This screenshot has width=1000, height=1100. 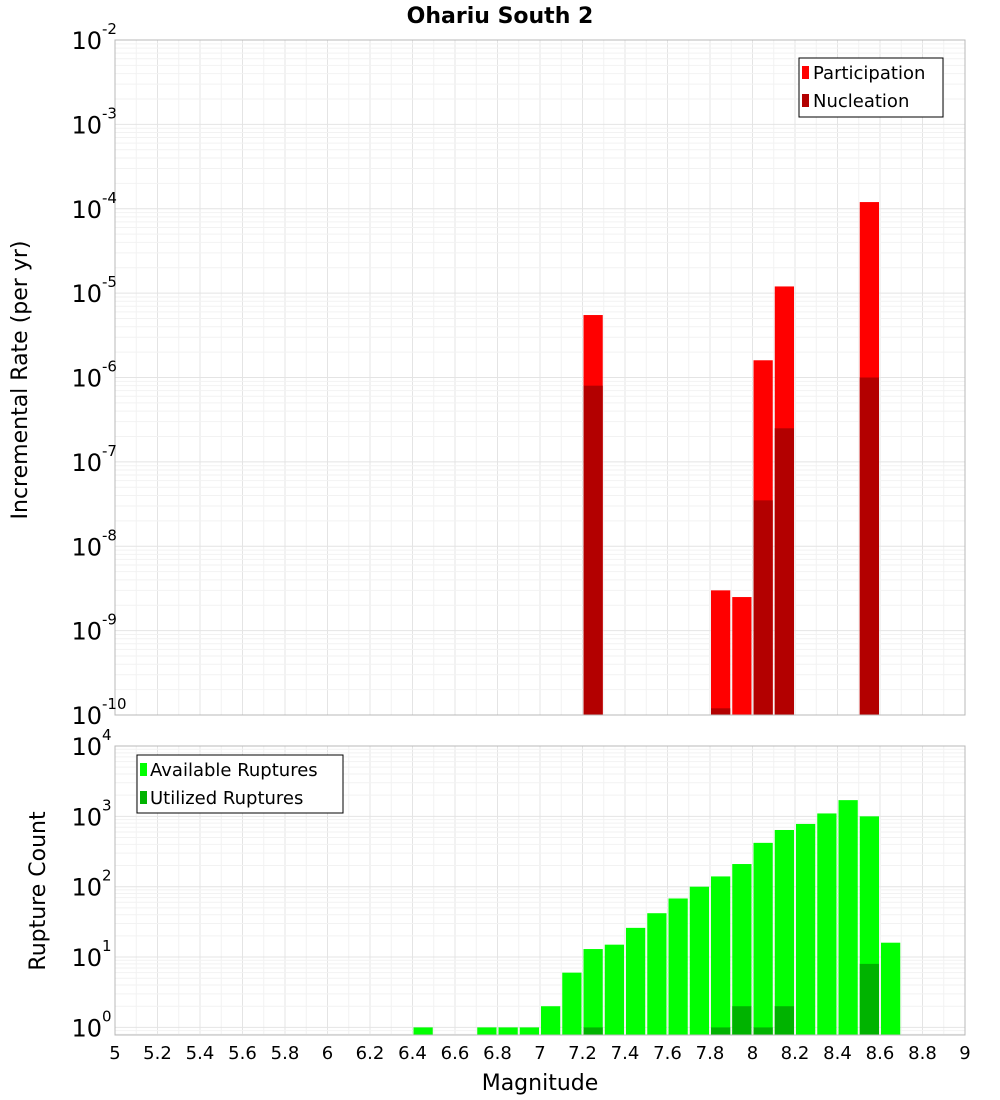 What do you see at coordinates (805, 72) in the screenshot?
I see `legend-swatch-participation` at bounding box center [805, 72].